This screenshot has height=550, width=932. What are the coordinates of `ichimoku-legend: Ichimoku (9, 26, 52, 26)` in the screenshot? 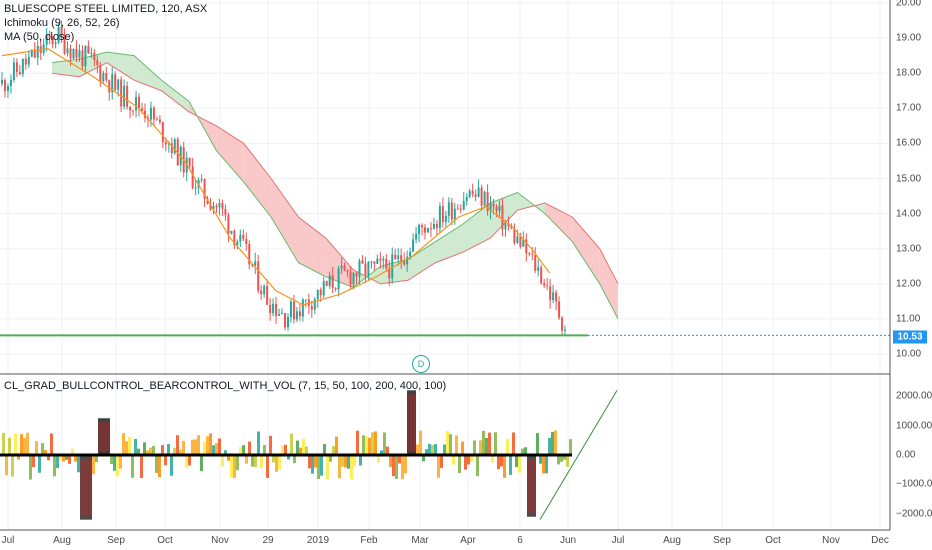 It's located at (62, 23).